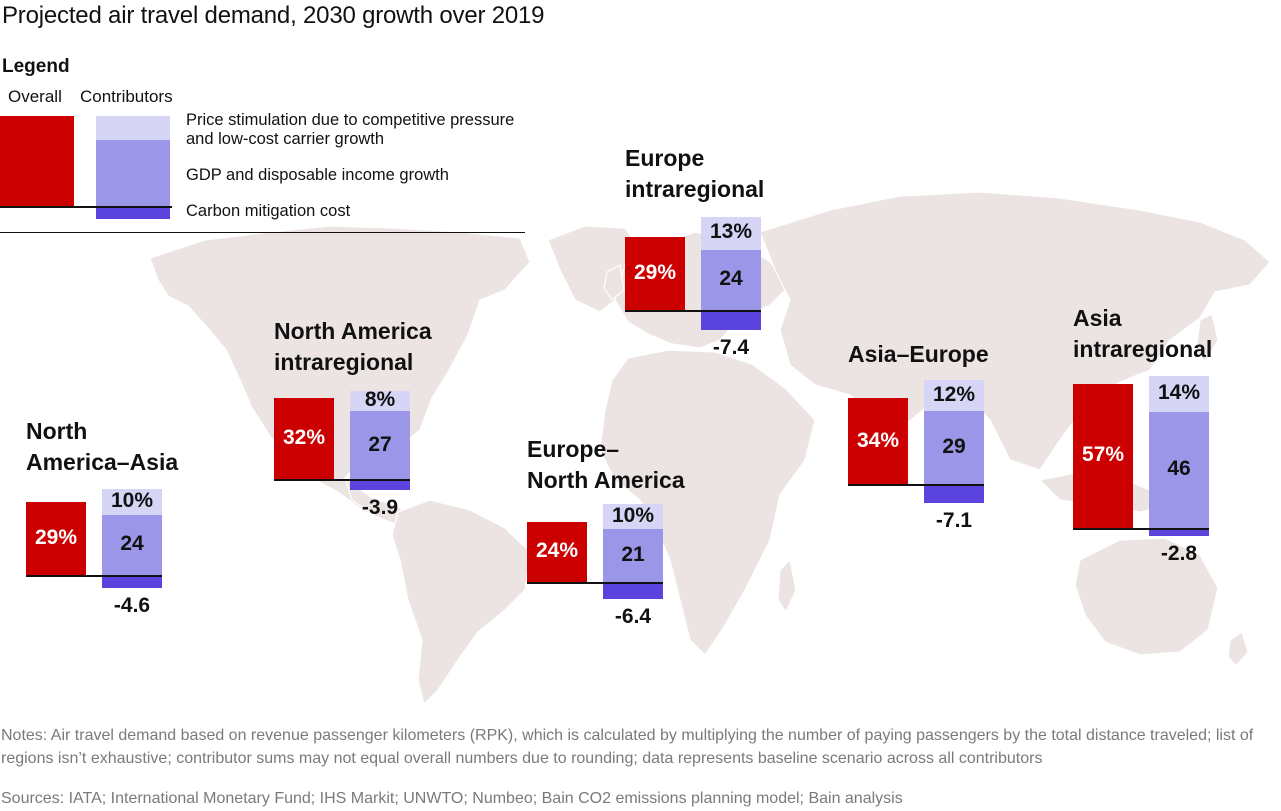 The width and height of the screenshot is (1281, 811). What do you see at coordinates (595, 583) in the screenshot?
I see `region-3-baseline` at bounding box center [595, 583].